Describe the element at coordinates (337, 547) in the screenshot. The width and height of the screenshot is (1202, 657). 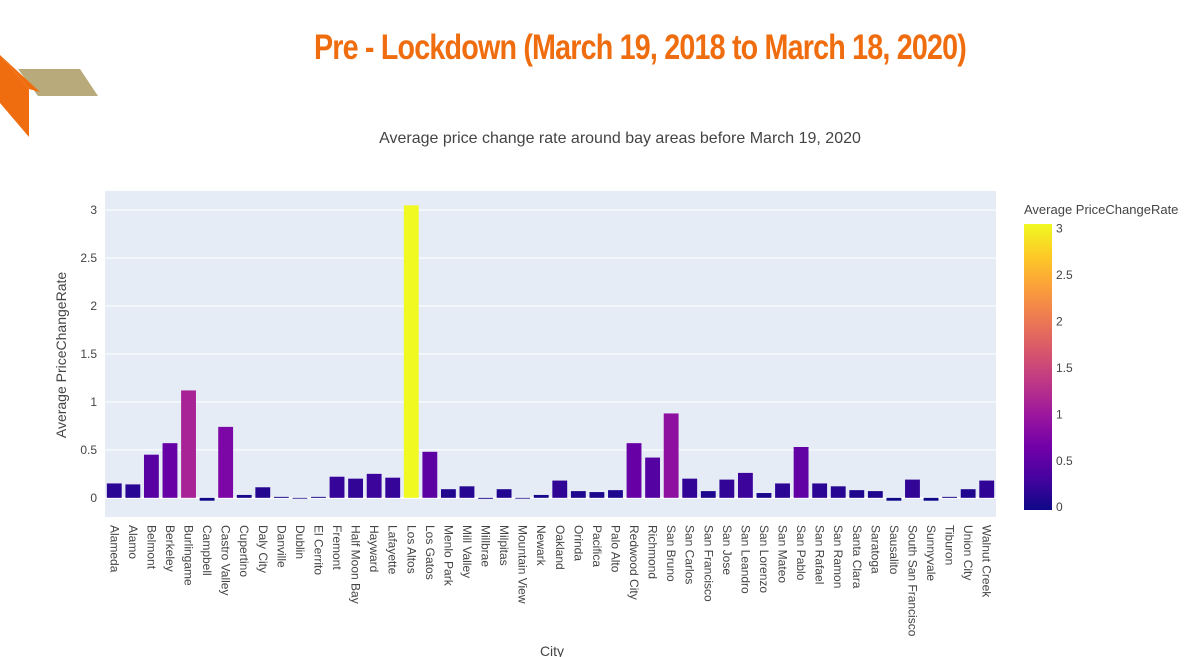
I see `x-tick-label: Fremont` at that location.